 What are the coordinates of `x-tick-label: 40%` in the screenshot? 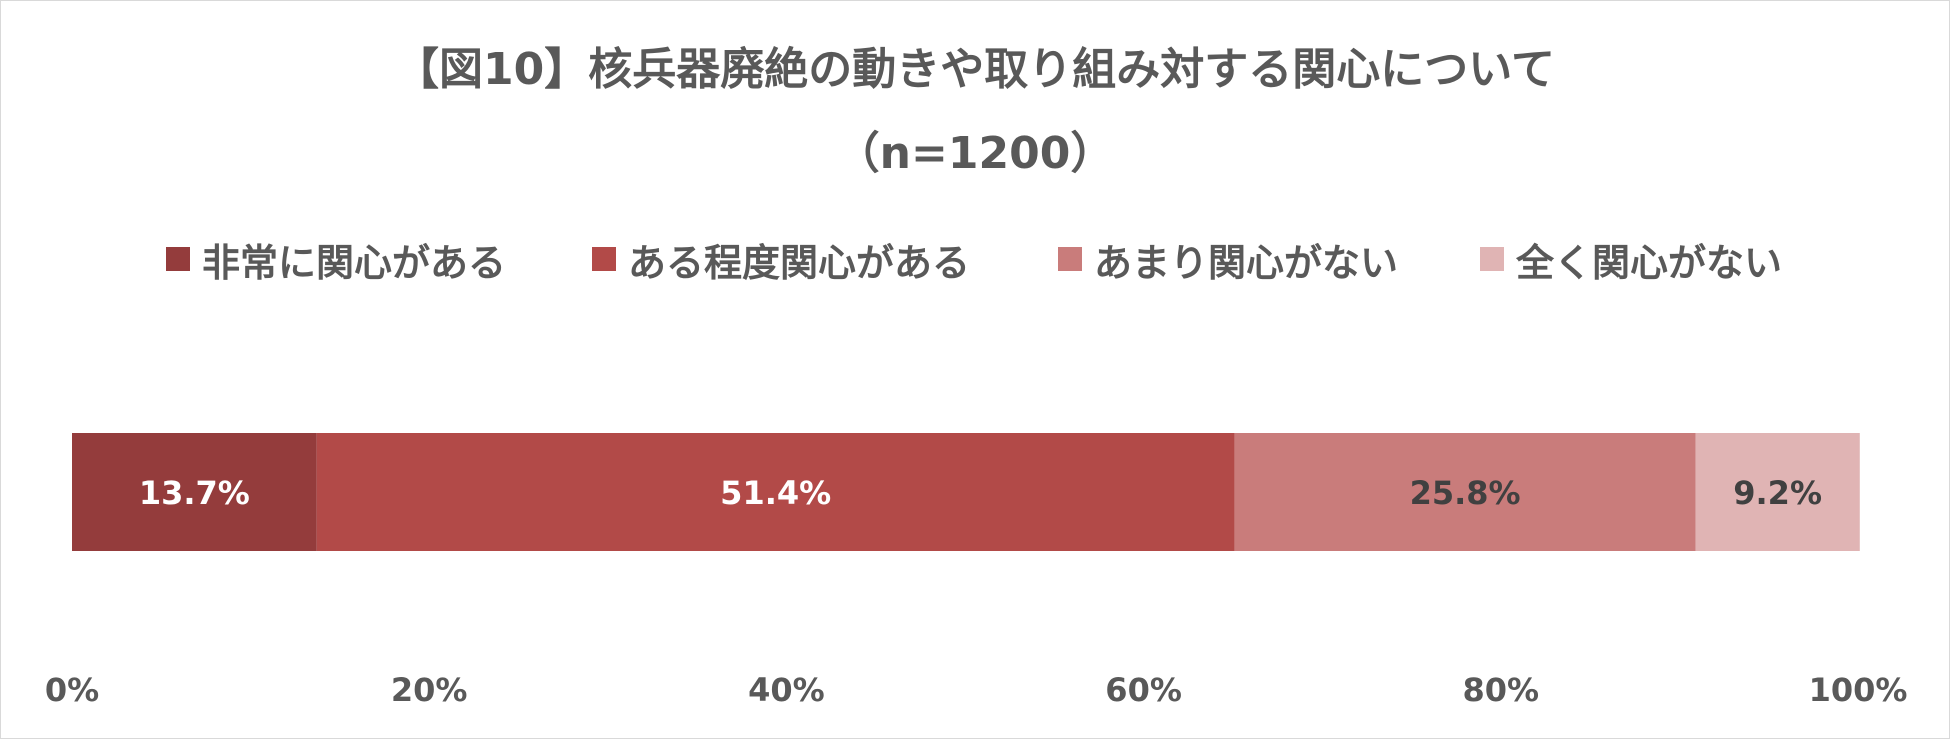 It's located at (786, 690).